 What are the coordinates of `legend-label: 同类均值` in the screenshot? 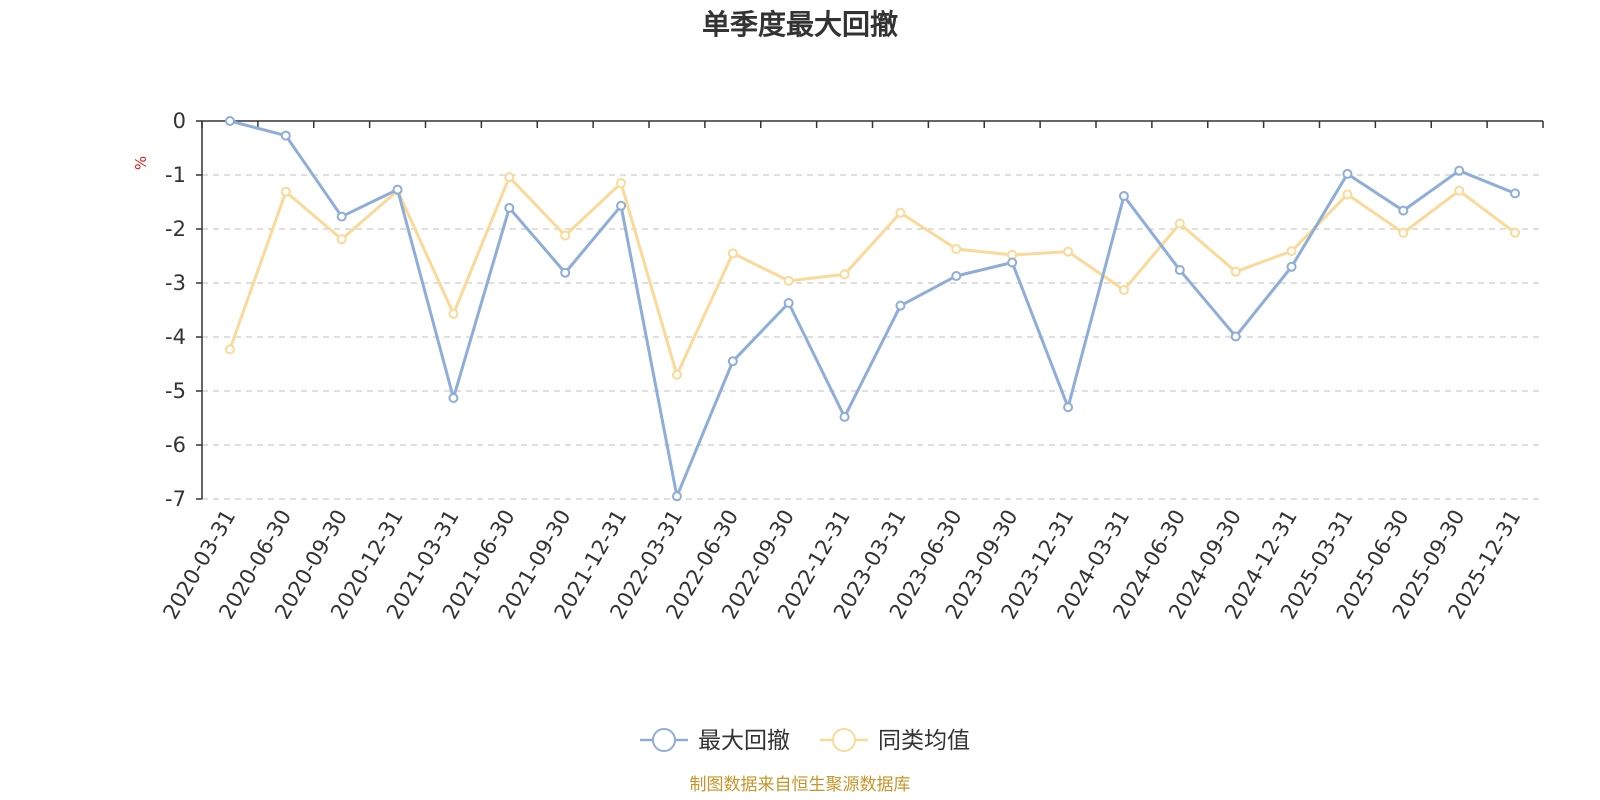 It's located at (924, 741).